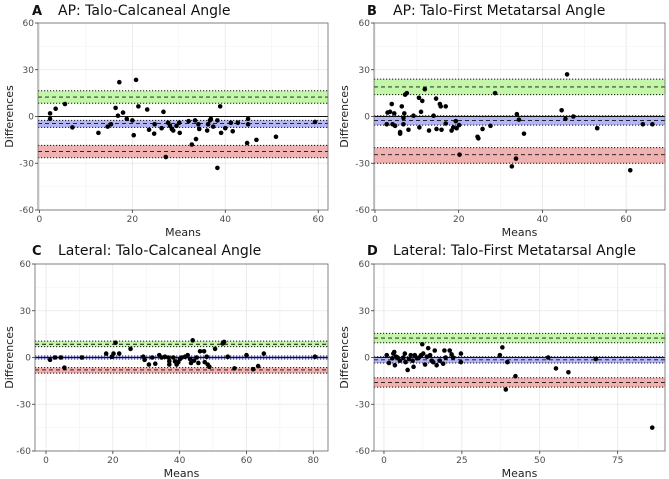 The width and height of the screenshot is (669, 479). Describe the element at coordinates (37, 251) in the screenshot. I see `panel-letter: C` at that location.